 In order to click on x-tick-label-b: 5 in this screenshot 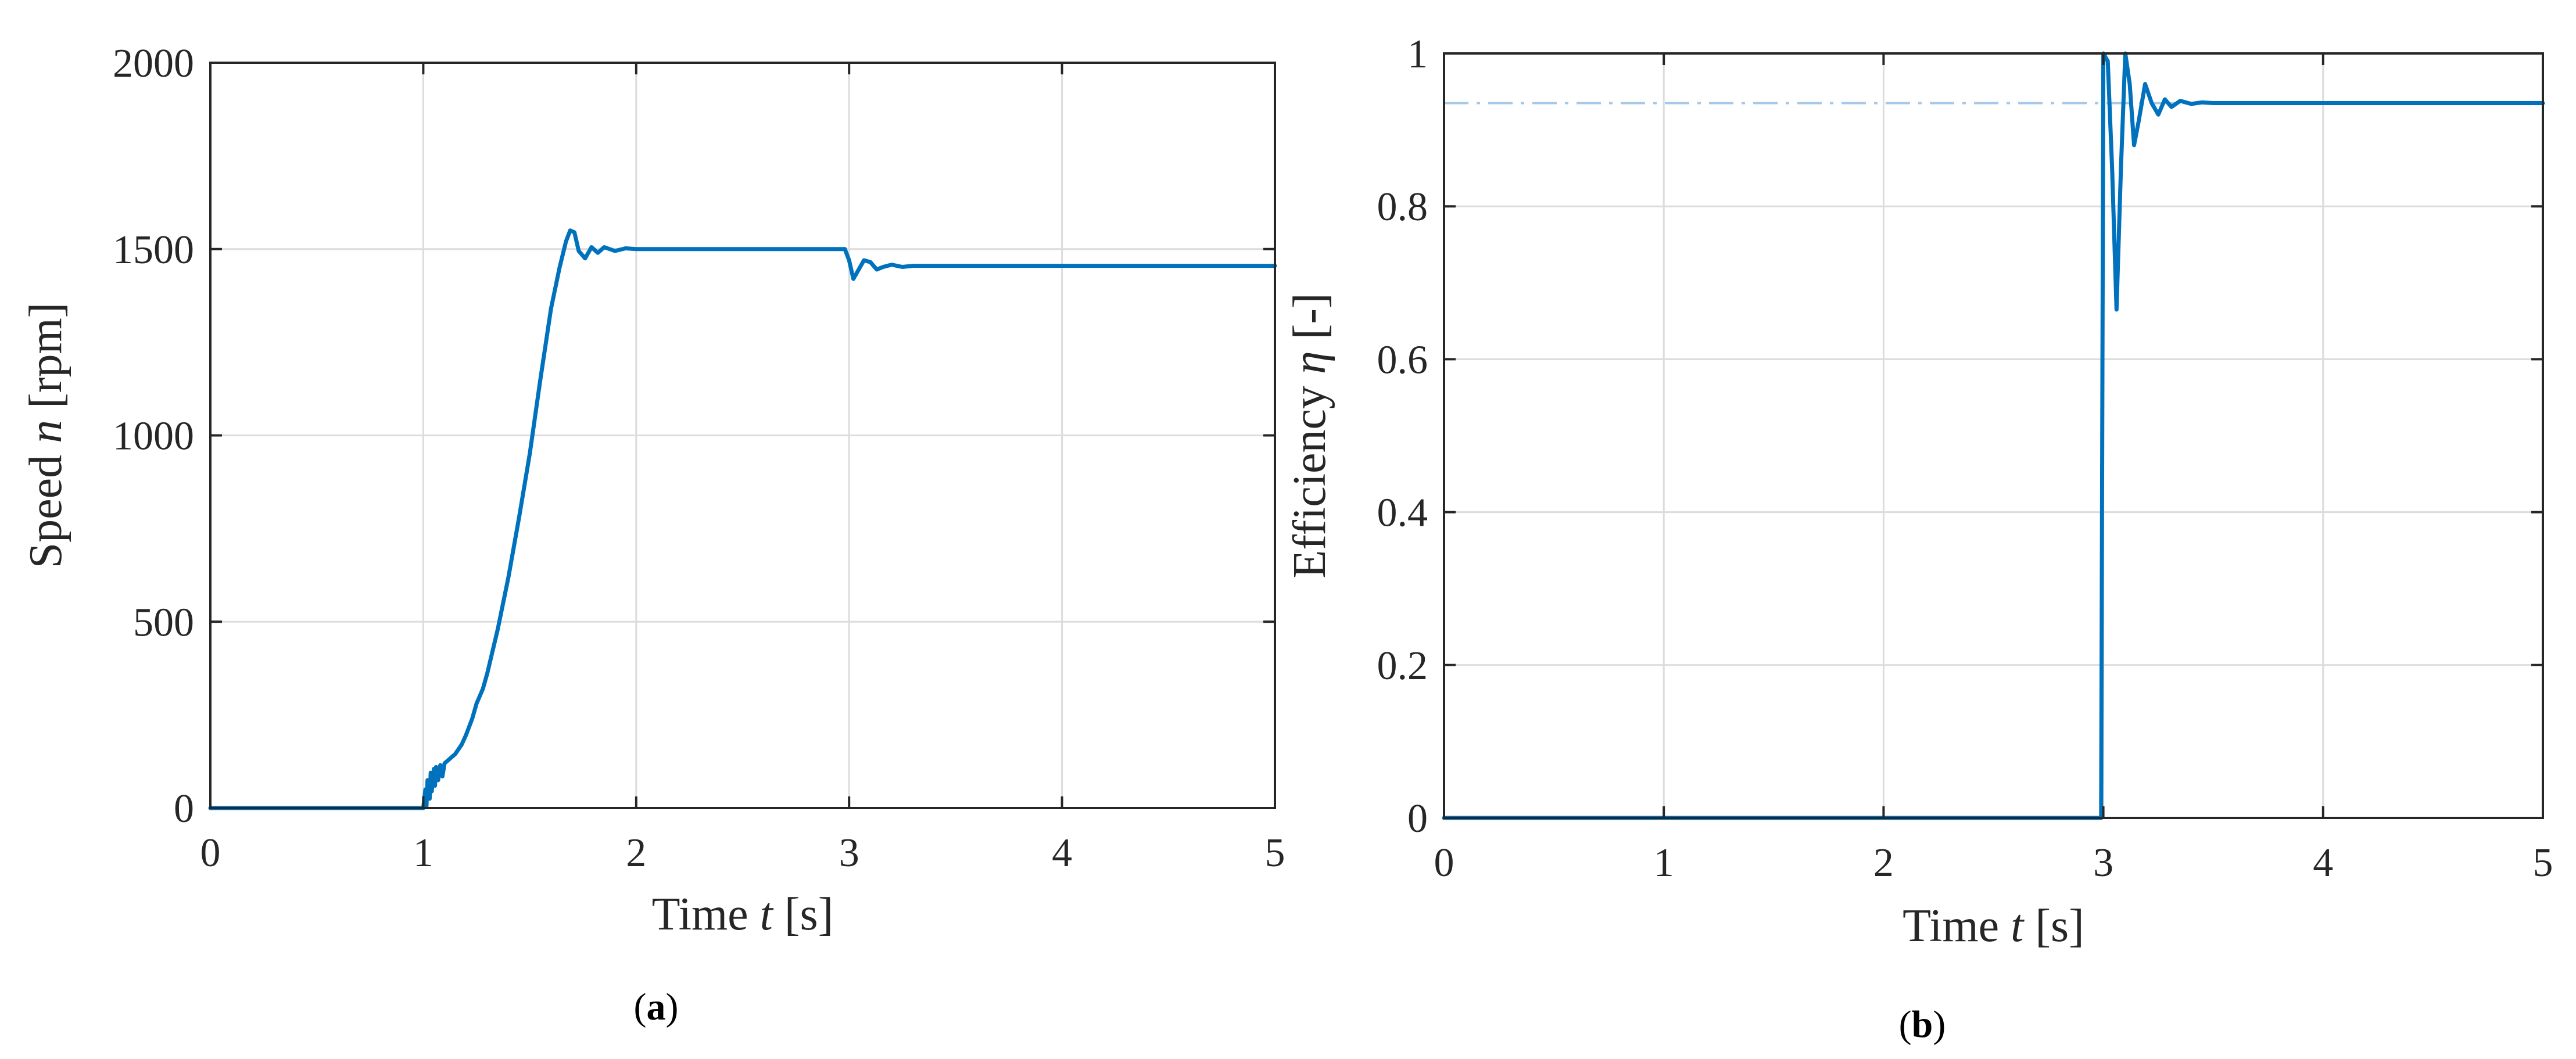, I will do `click(2543, 863)`.